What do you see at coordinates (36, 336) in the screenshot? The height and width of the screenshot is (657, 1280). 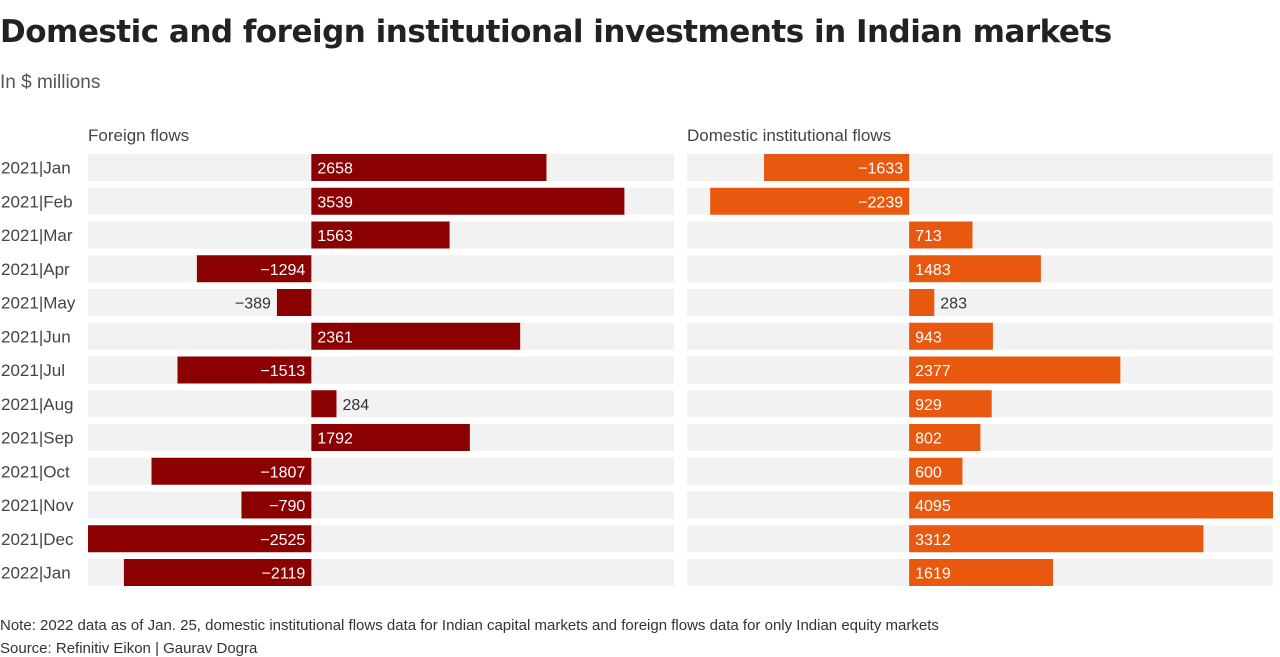 I see `category-label: 2021|Jun` at bounding box center [36, 336].